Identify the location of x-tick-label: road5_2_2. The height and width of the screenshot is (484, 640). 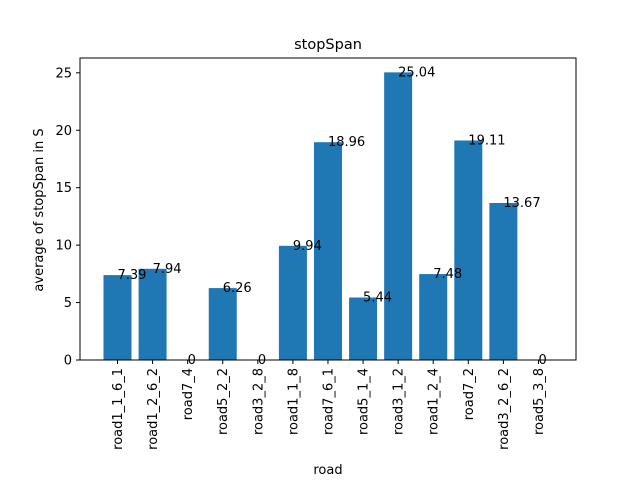
(223, 401).